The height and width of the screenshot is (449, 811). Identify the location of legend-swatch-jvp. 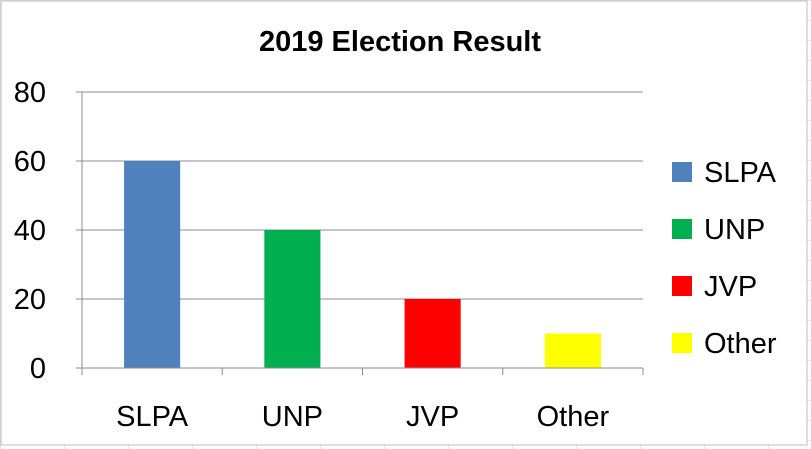
(682, 286).